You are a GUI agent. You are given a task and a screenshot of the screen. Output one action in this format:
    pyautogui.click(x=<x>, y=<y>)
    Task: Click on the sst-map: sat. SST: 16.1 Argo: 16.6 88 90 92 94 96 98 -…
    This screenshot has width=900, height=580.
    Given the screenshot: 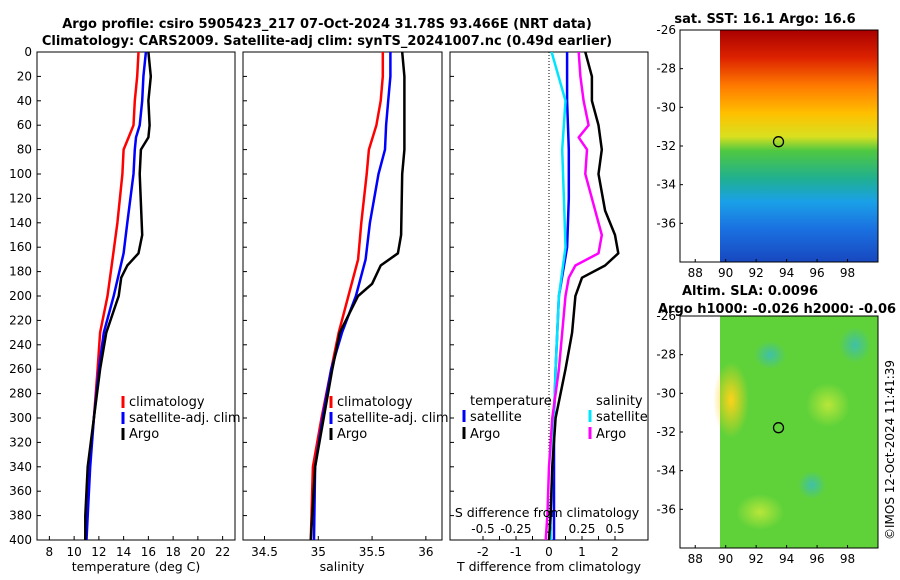 What is the action you would take?
    pyautogui.click(x=767, y=146)
    